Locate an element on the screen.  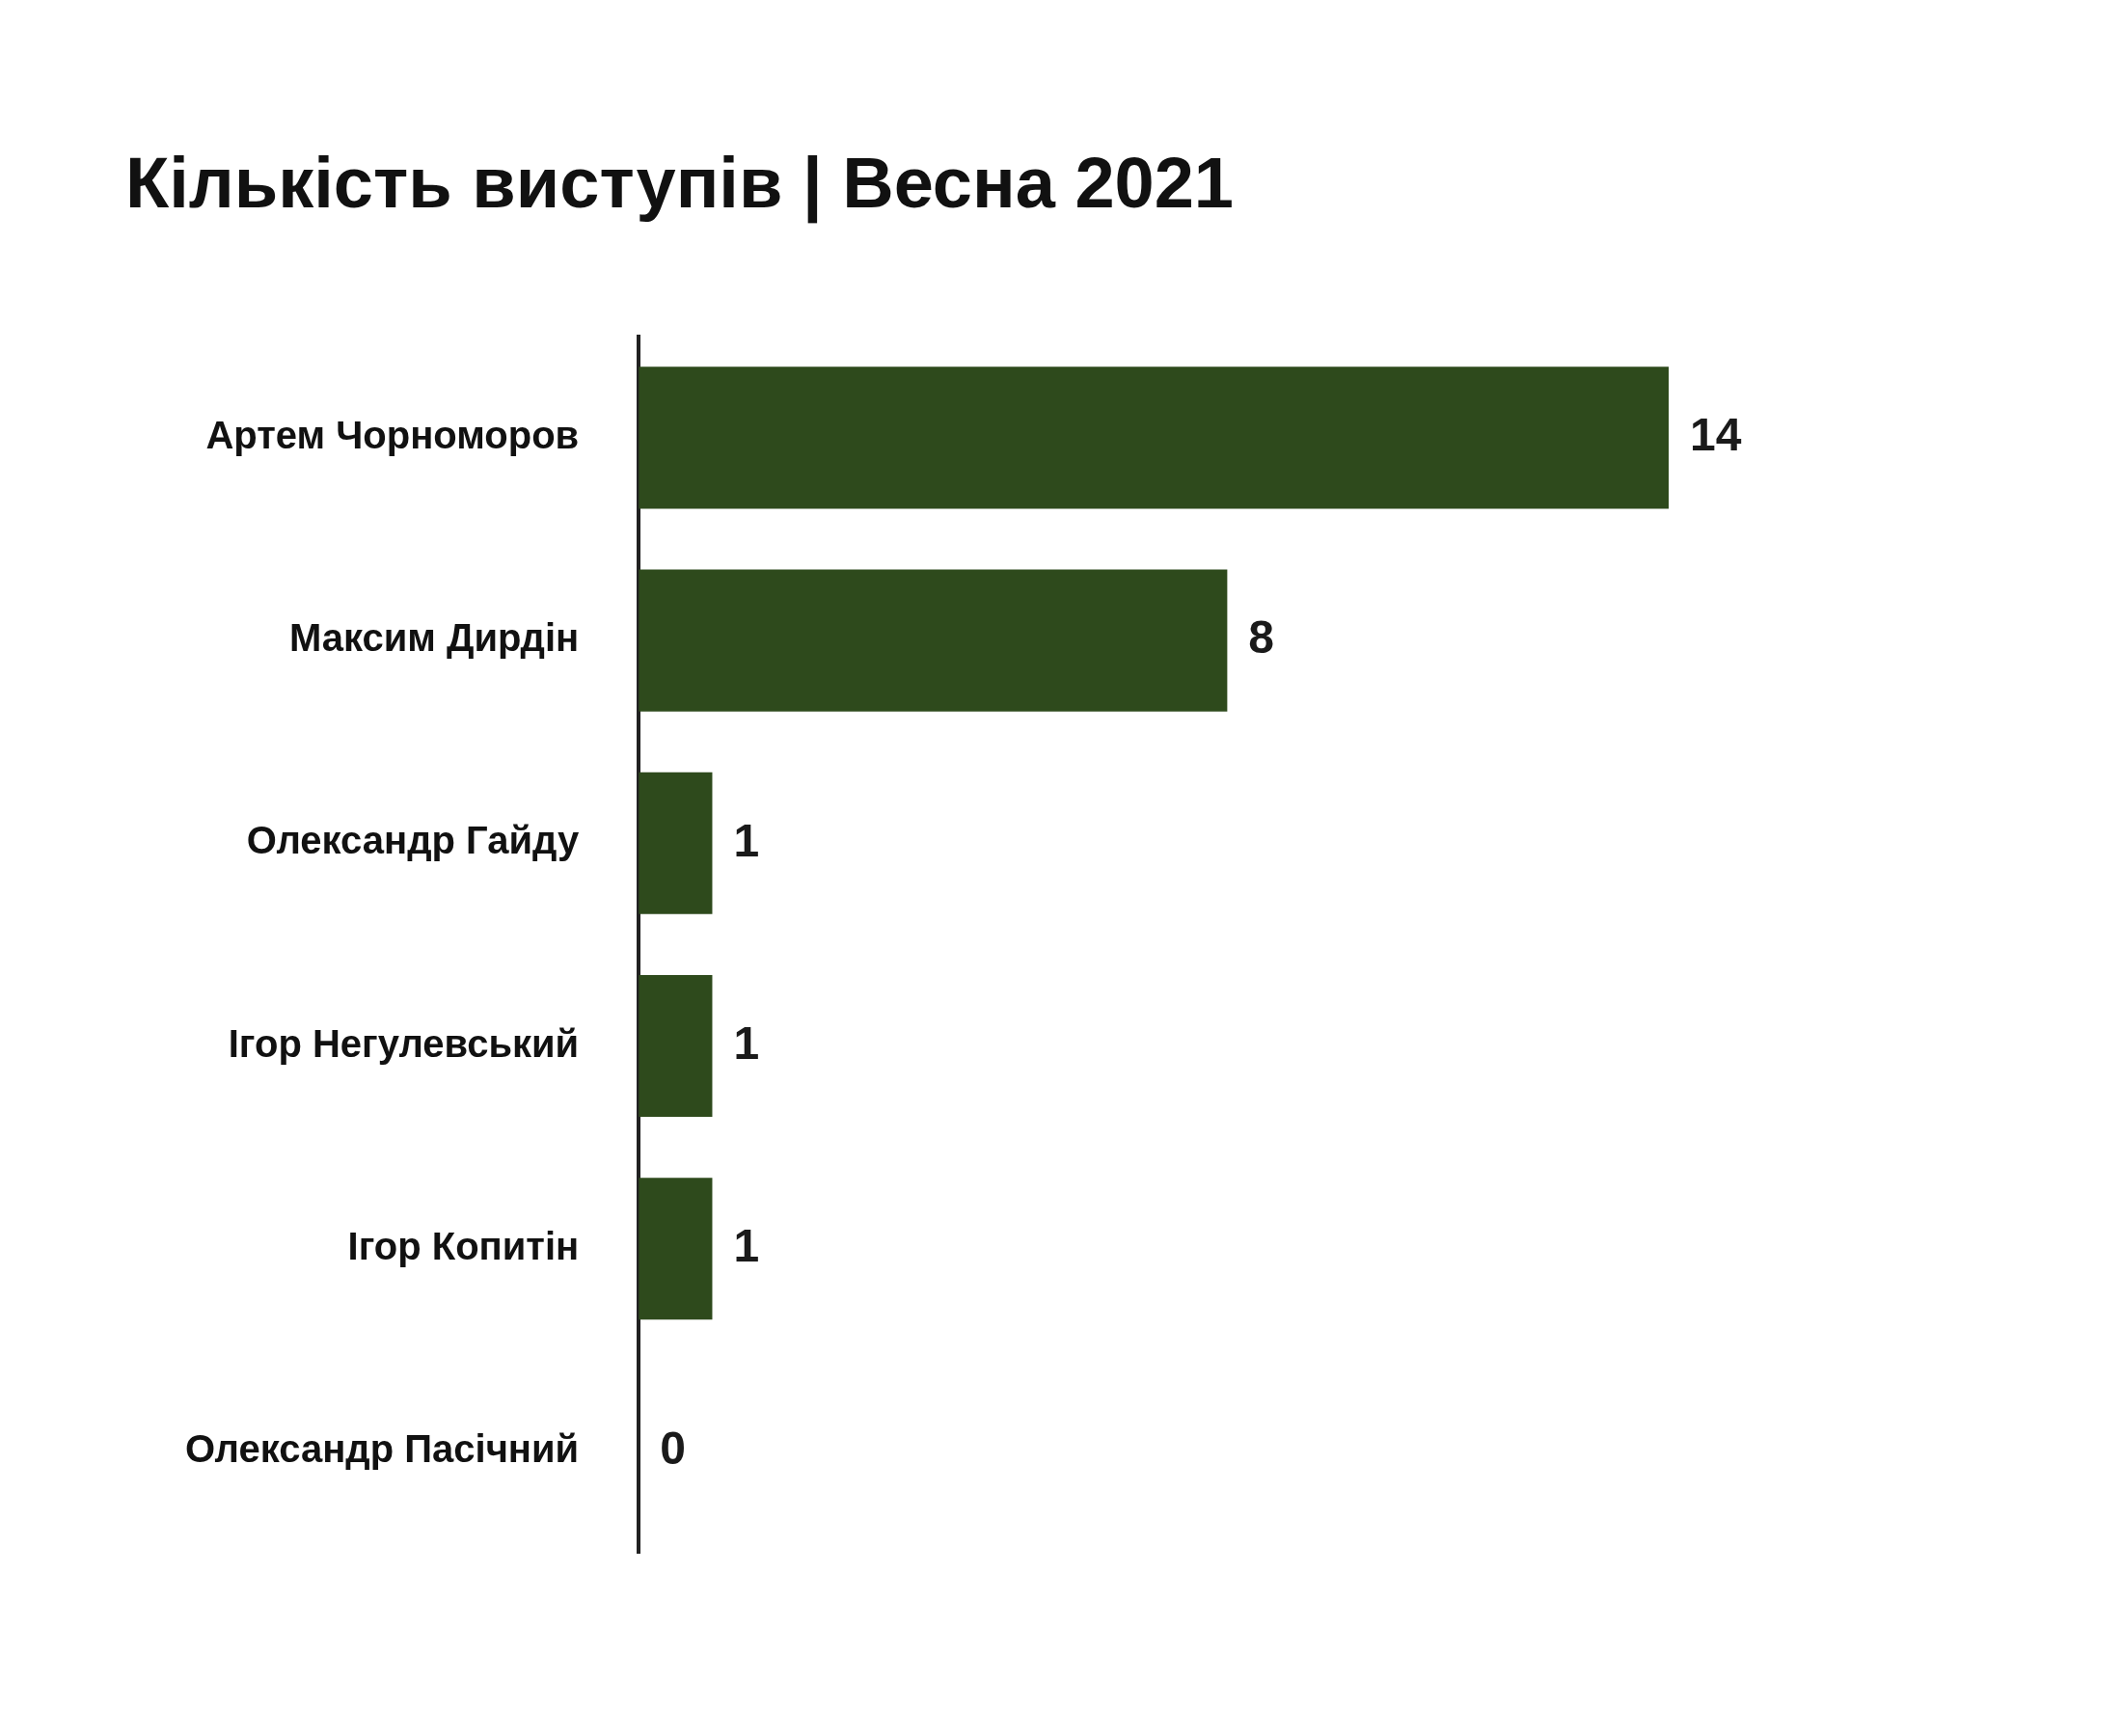
y-tick-label: Олександр Гайду is located at coordinates (413, 840).